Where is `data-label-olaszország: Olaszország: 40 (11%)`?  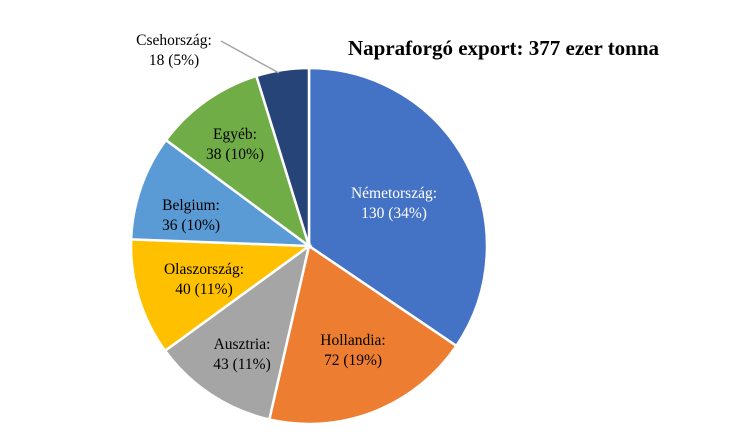 data-label-olaszország: Olaszország: 40 (11%) is located at coordinates (204, 279).